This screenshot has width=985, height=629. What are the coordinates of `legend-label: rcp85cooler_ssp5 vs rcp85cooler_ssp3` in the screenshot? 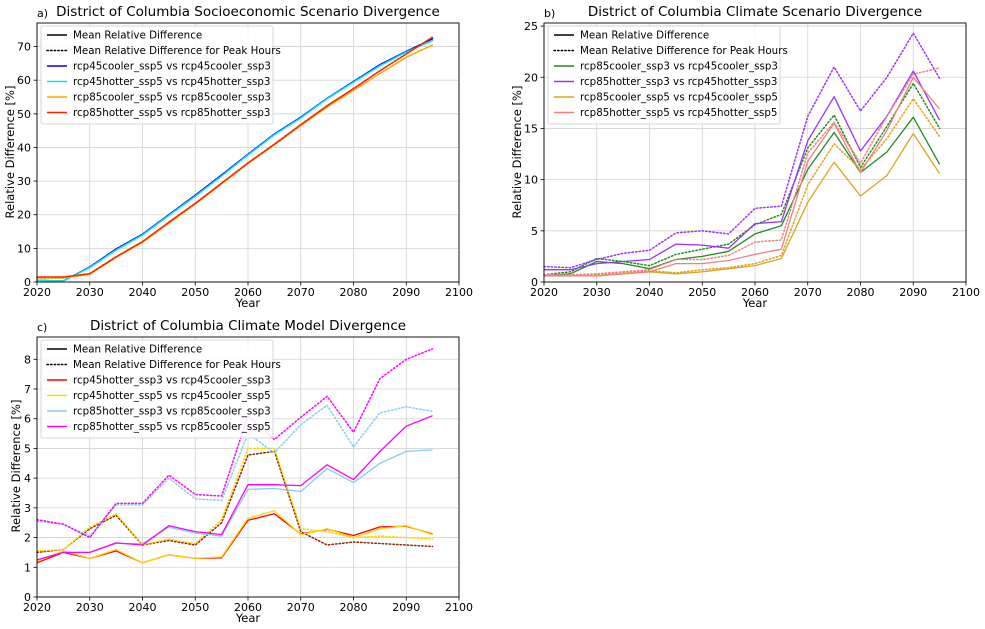 It's located at (172, 98).